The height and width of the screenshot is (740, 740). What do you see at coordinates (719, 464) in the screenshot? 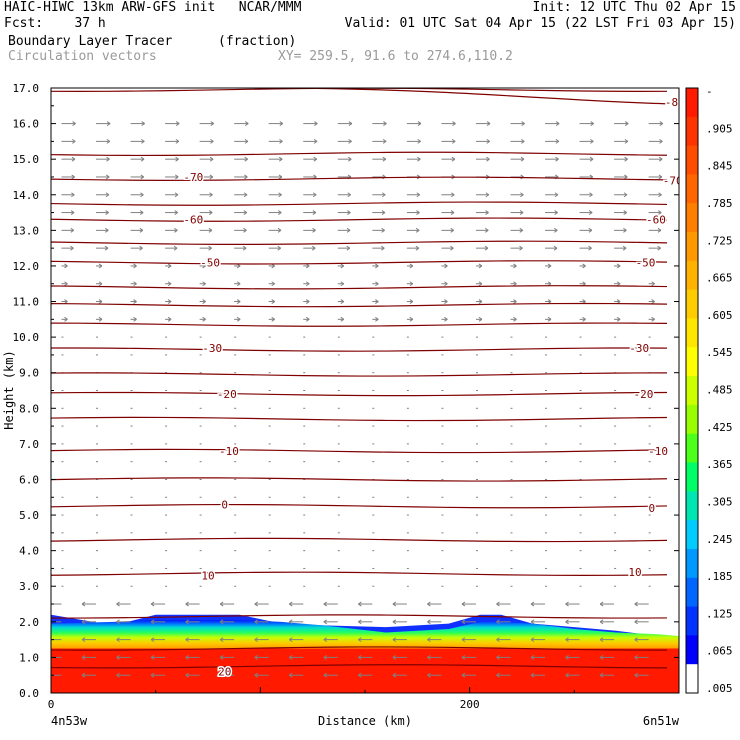
I see `colorbar-label: .365` at bounding box center [719, 464].